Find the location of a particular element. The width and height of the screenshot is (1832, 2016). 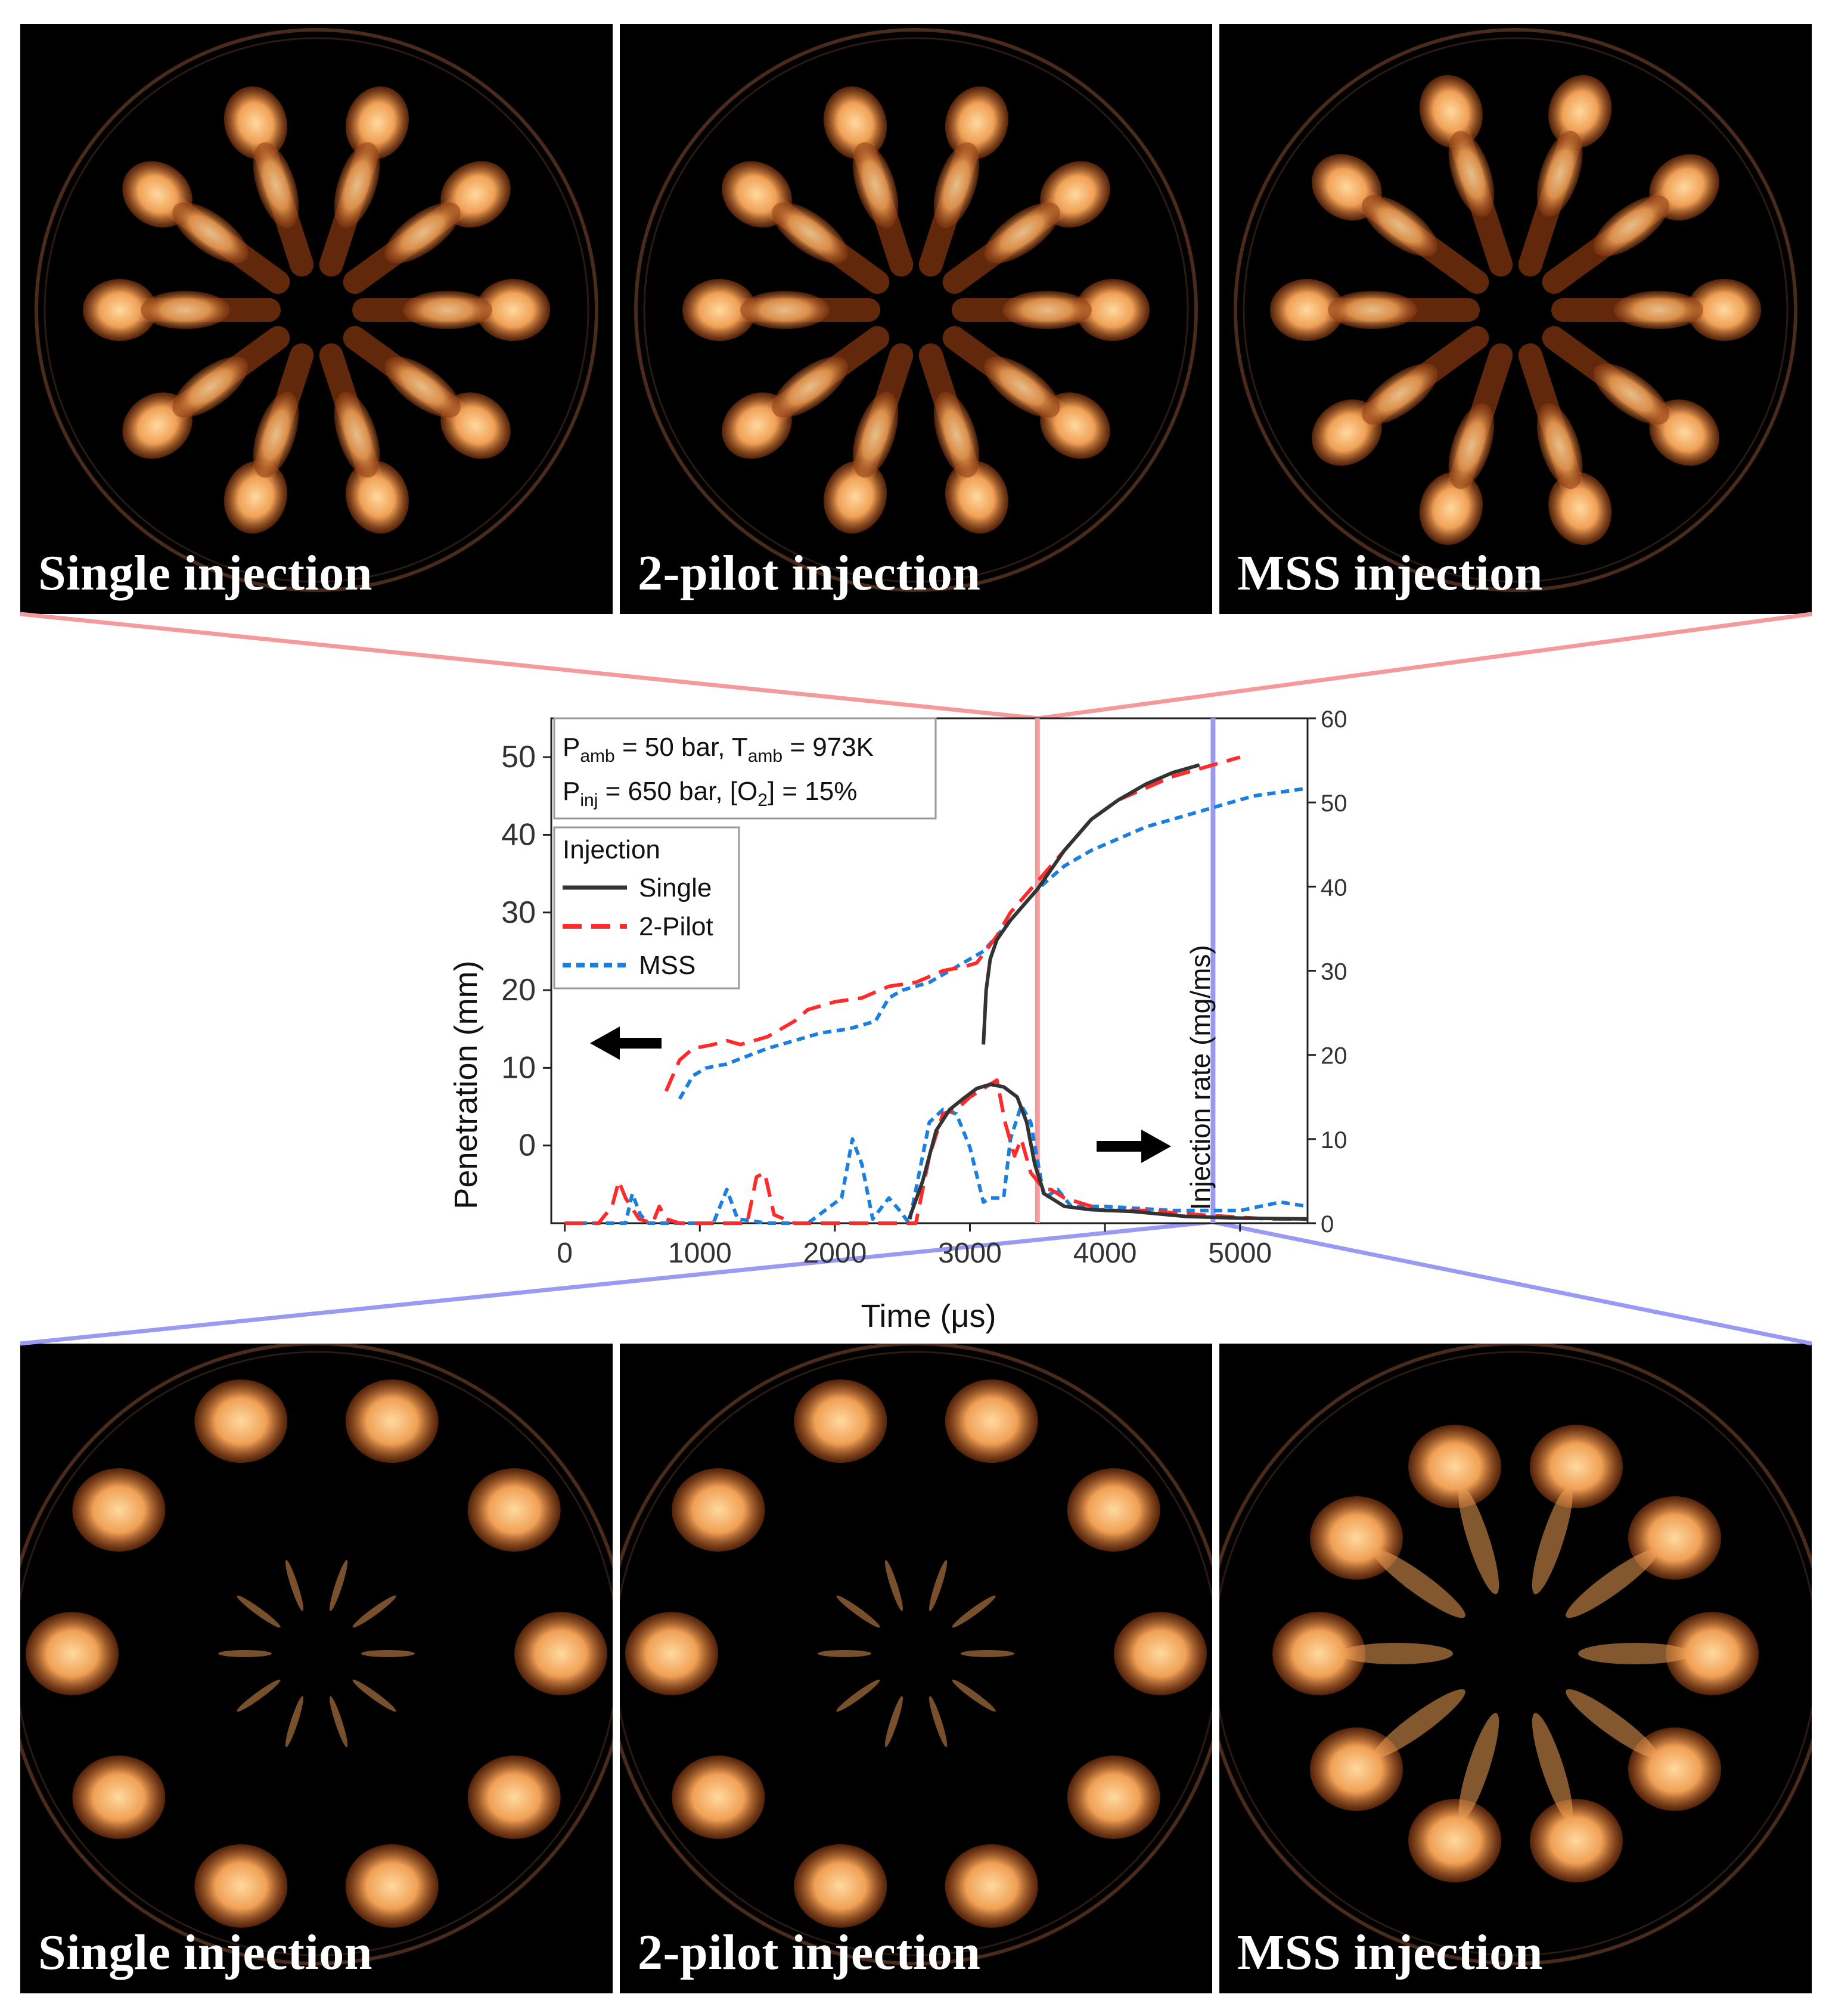

y-right-tick-label: 30 is located at coordinates (1334, 972).